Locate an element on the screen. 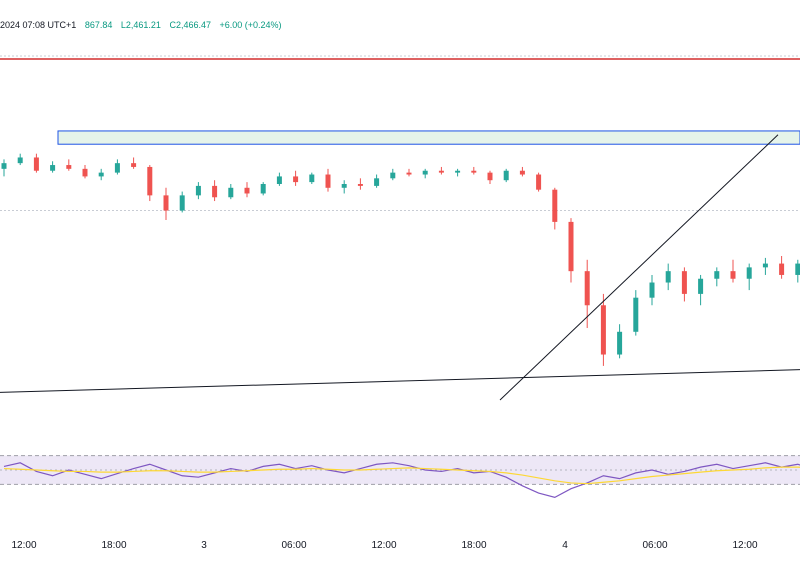 This screenshot has height=578, width=800. resistance-zone is located at coordinates (428, 137).